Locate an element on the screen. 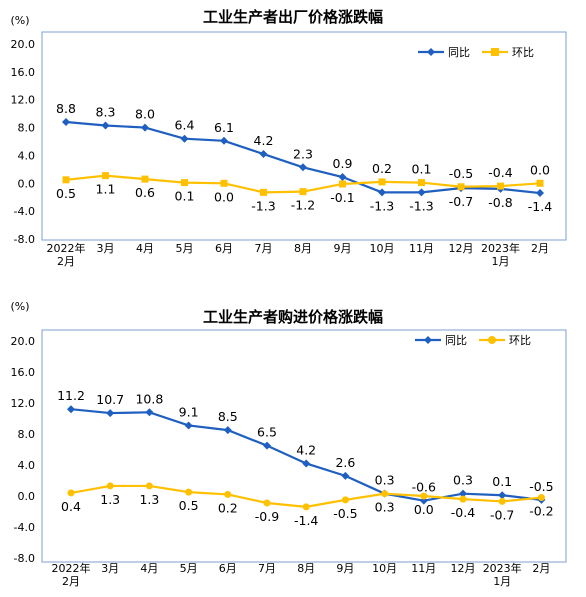 The height and width of the screenshot is (597, 586). data-label: 8.5 is located at coordinates (228, 416).